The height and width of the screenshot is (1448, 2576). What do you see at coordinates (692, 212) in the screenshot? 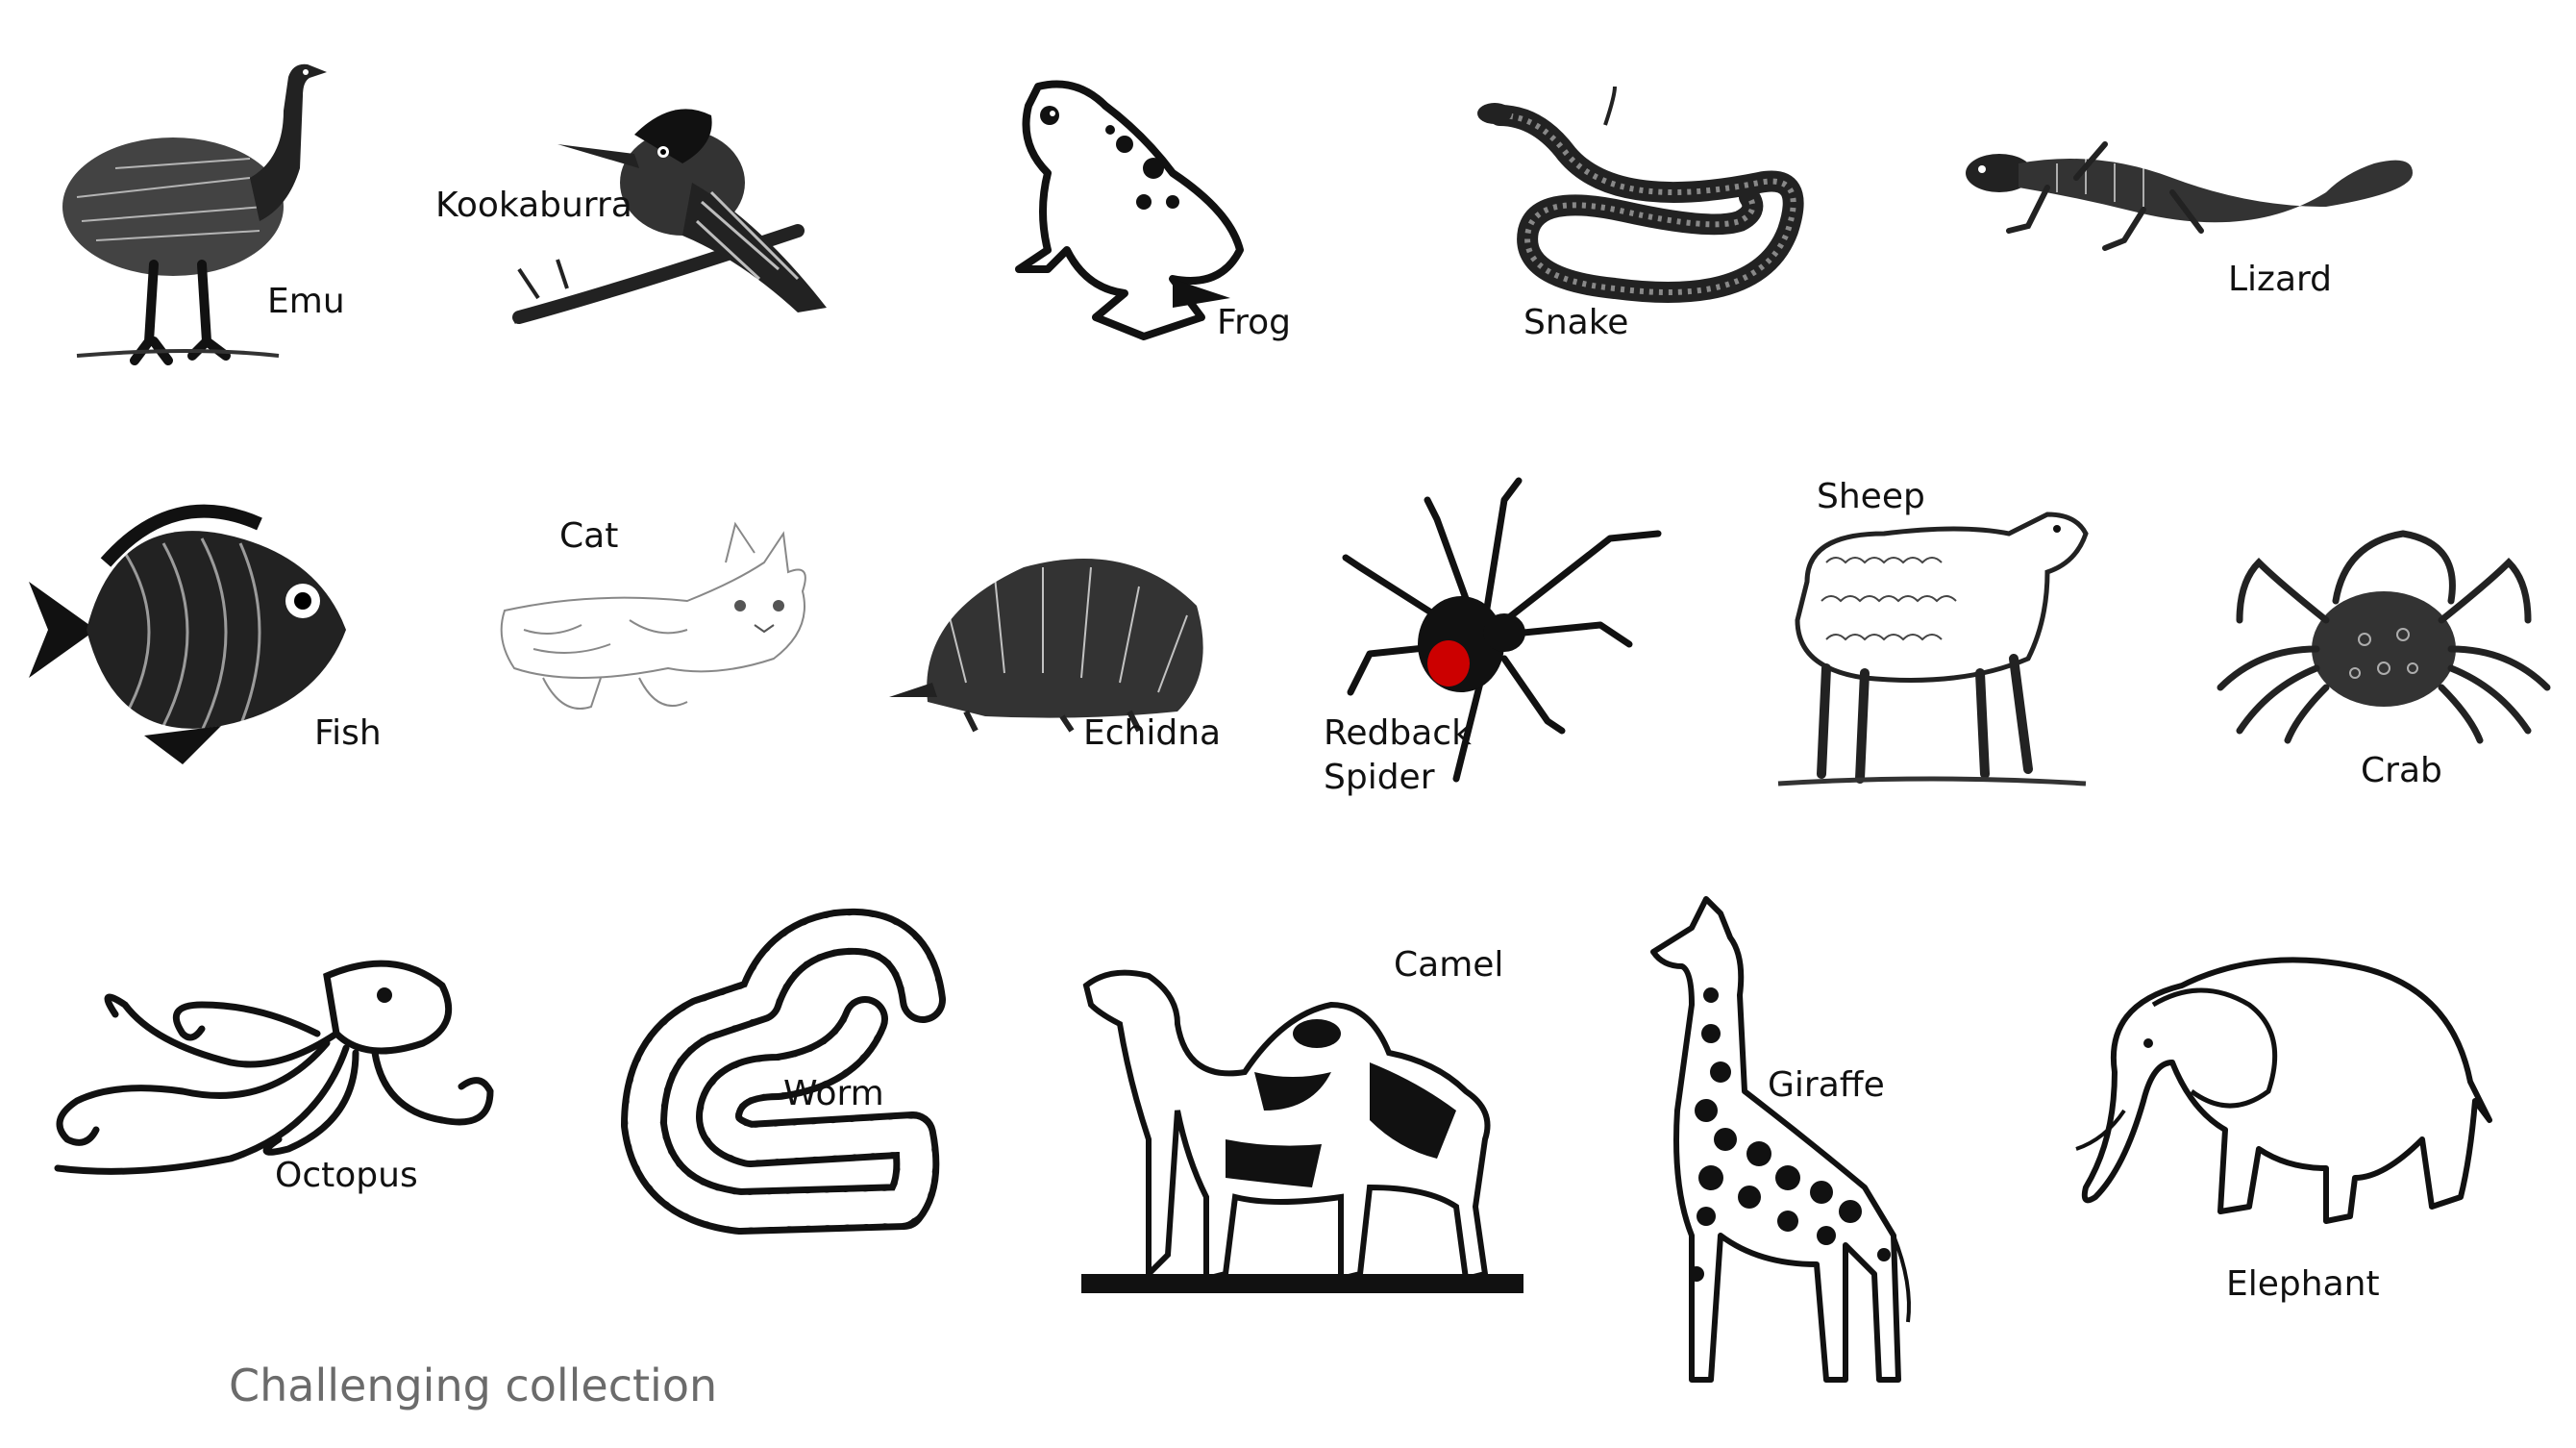
I see `kookaburra-illustration` at bounding box center [692, 212].